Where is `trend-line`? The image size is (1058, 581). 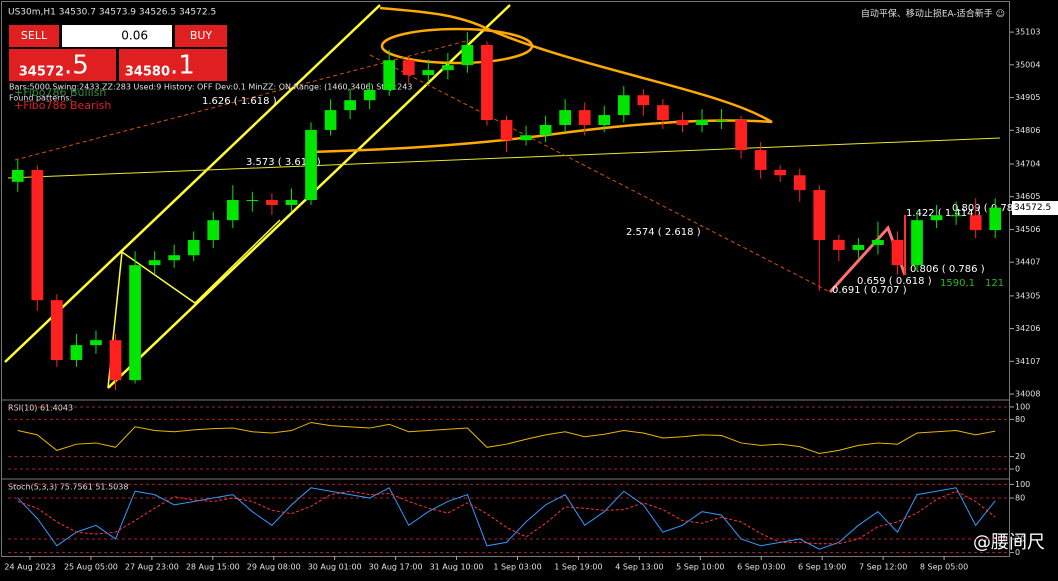
trend-line is located at coordinates (504, 158).